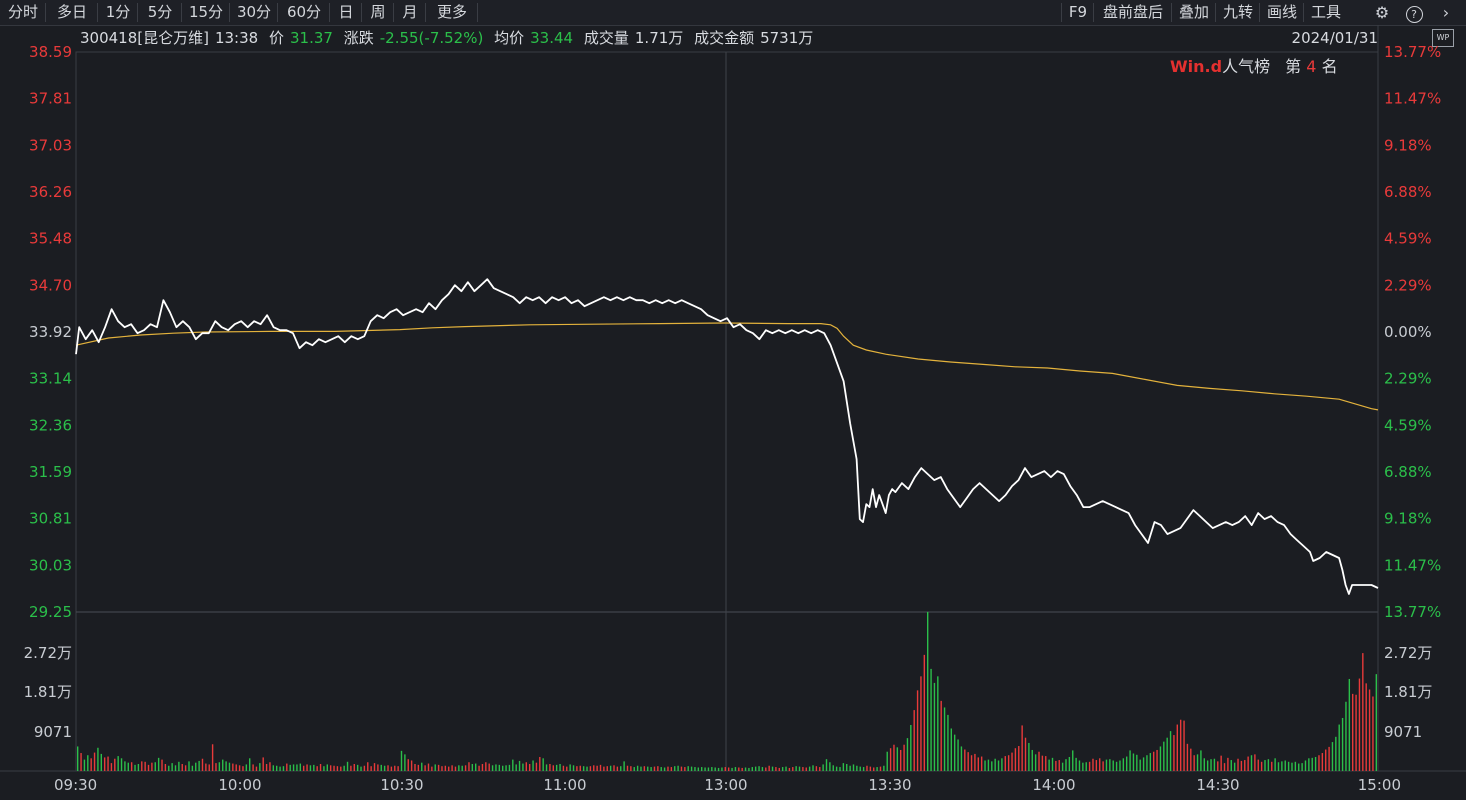  Describe the element at coordinates (552, 38) in the screenshot. I see `avg-price-value: 33.44` at that location.